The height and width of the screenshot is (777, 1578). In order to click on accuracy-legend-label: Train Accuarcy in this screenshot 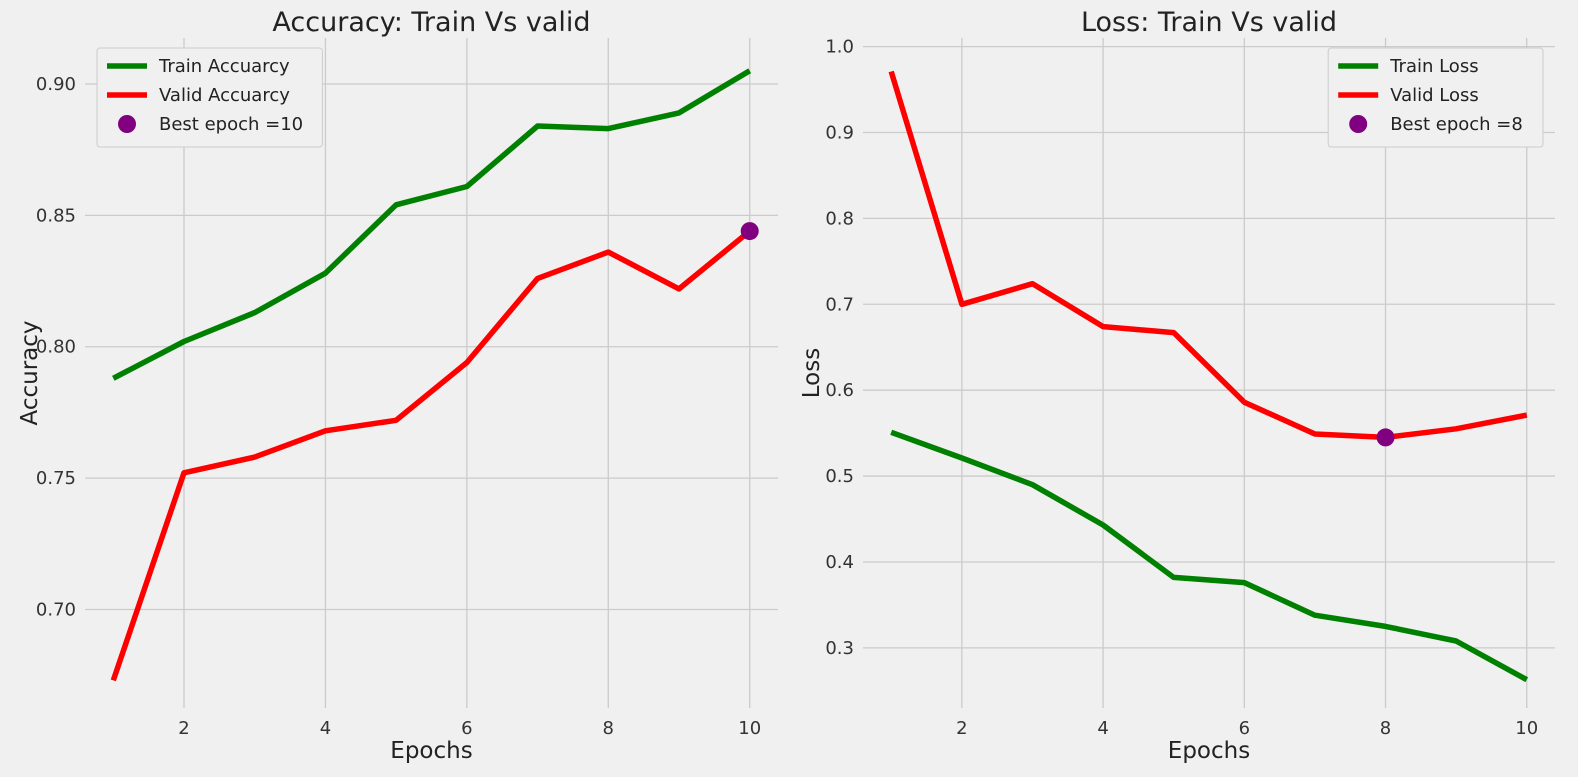, I will do `click(224, 66)`.